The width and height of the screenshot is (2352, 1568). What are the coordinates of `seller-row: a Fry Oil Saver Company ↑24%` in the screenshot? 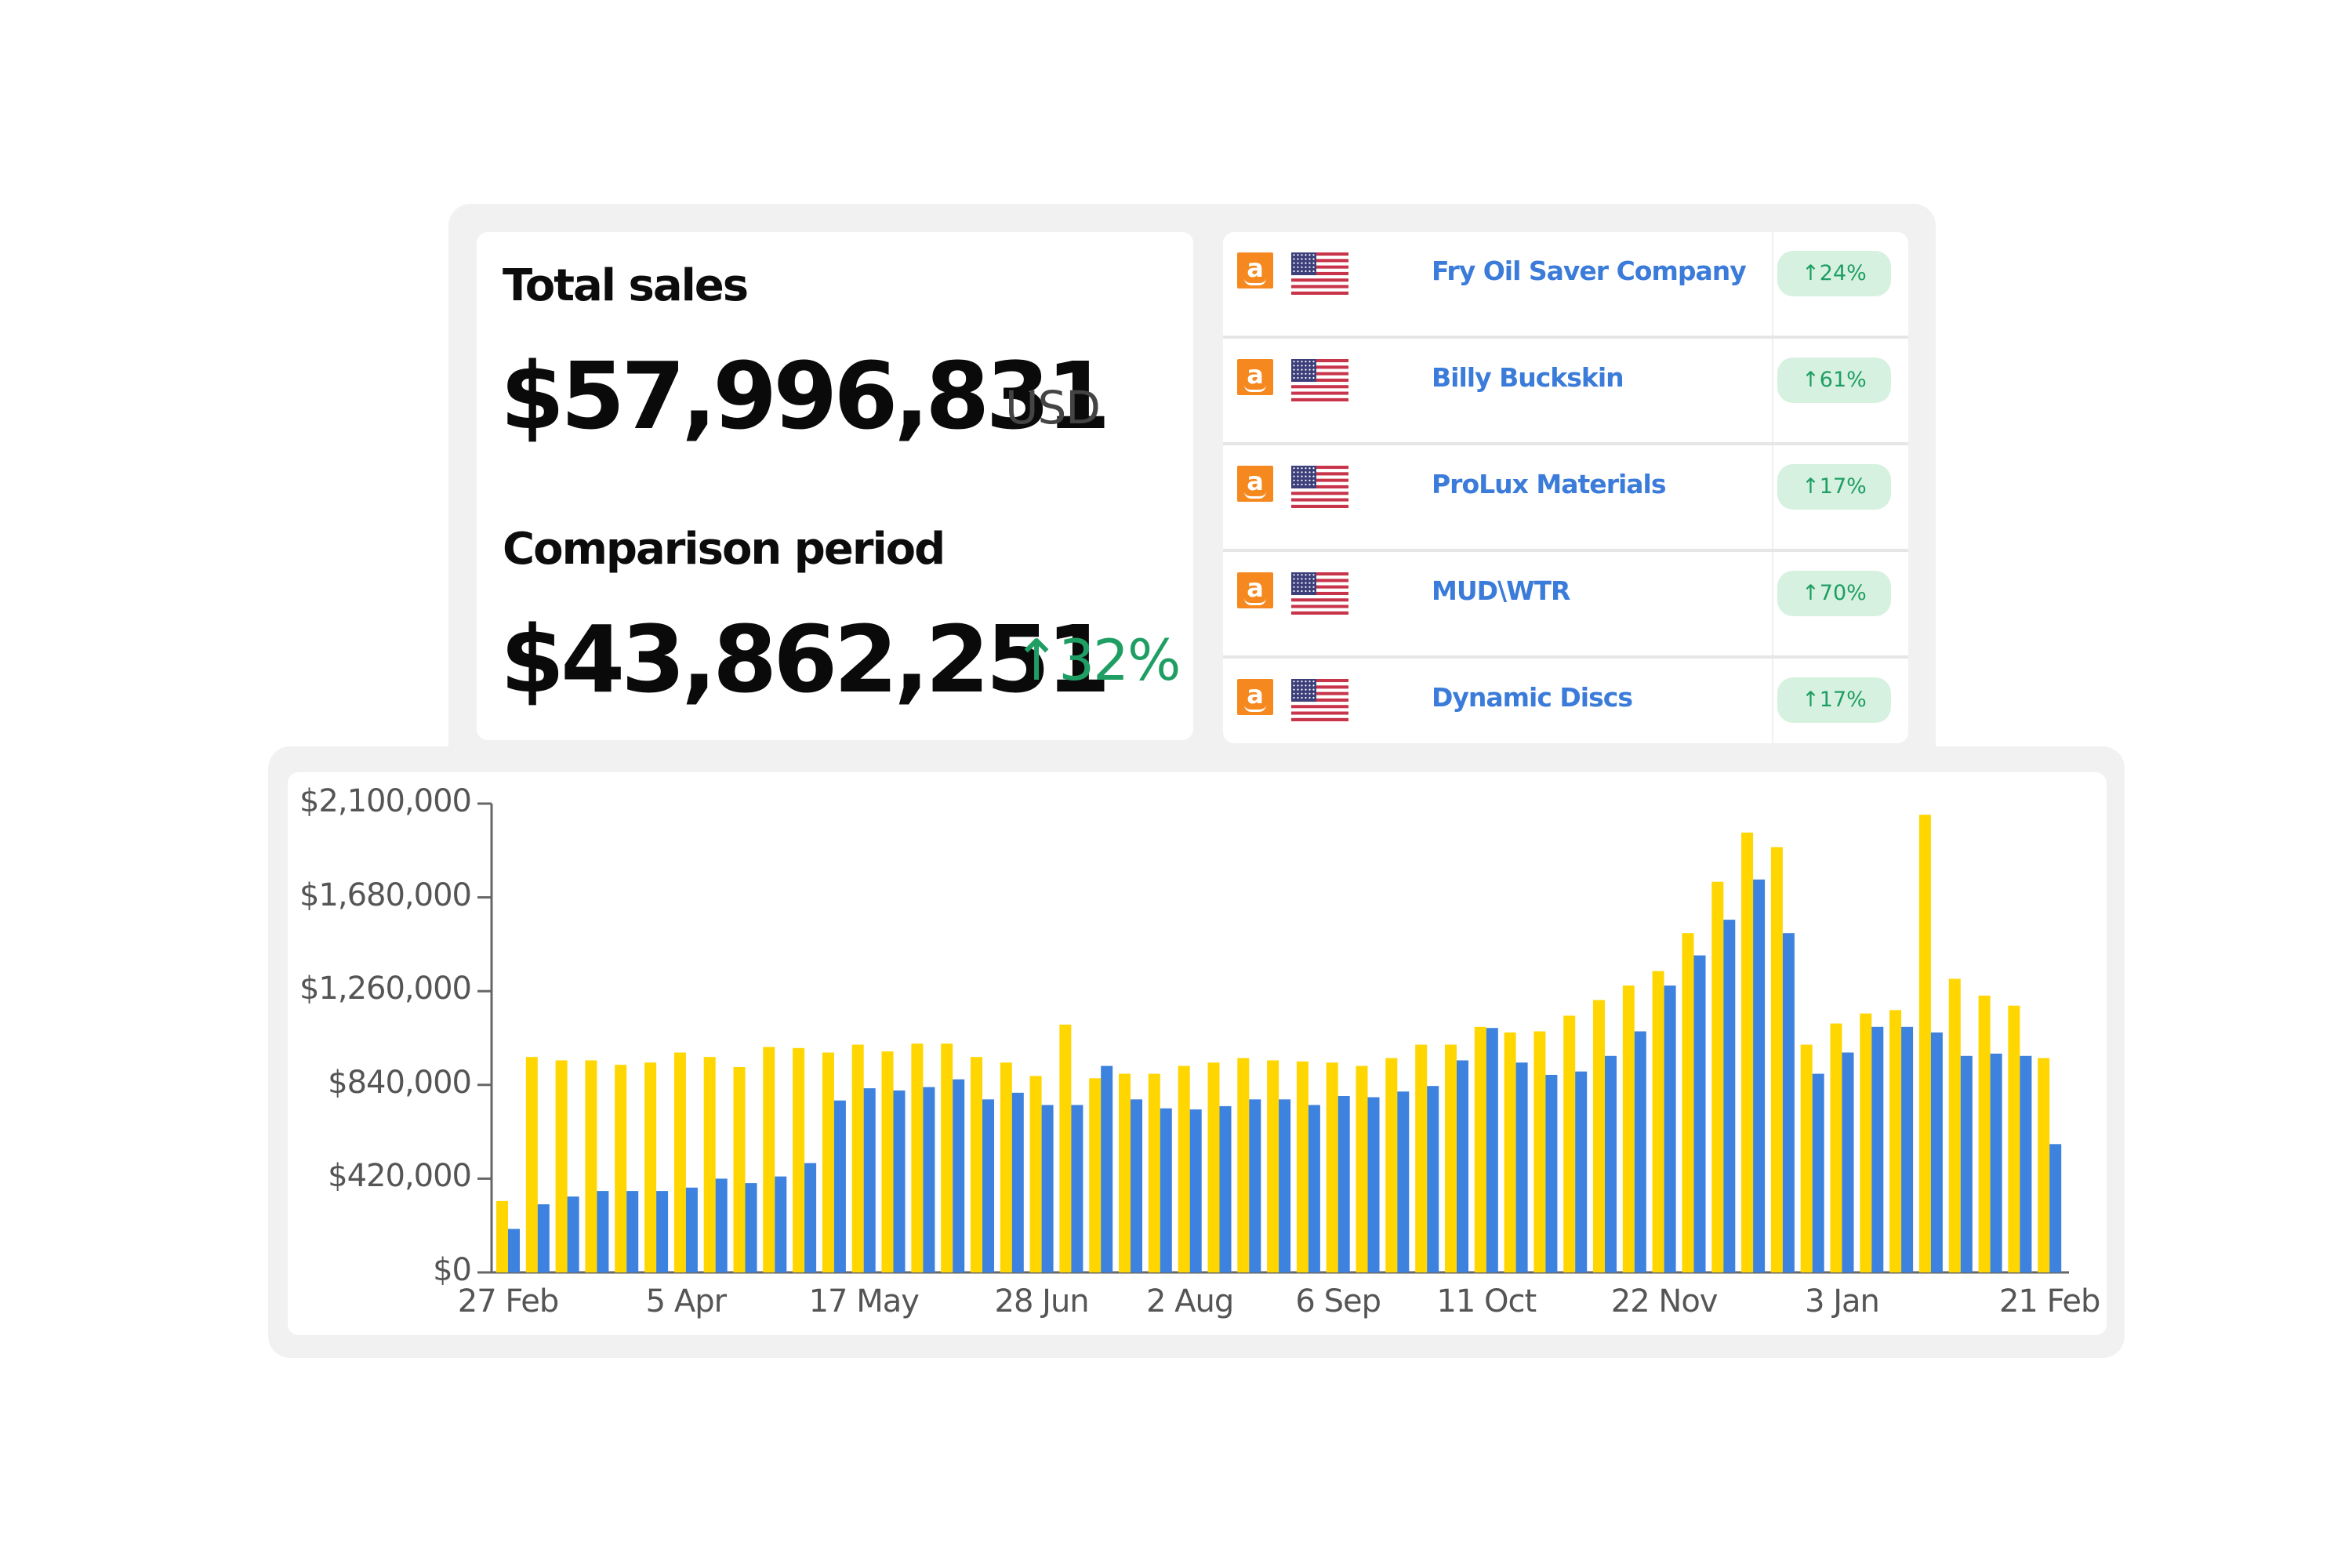 It's located at (1565, 285).